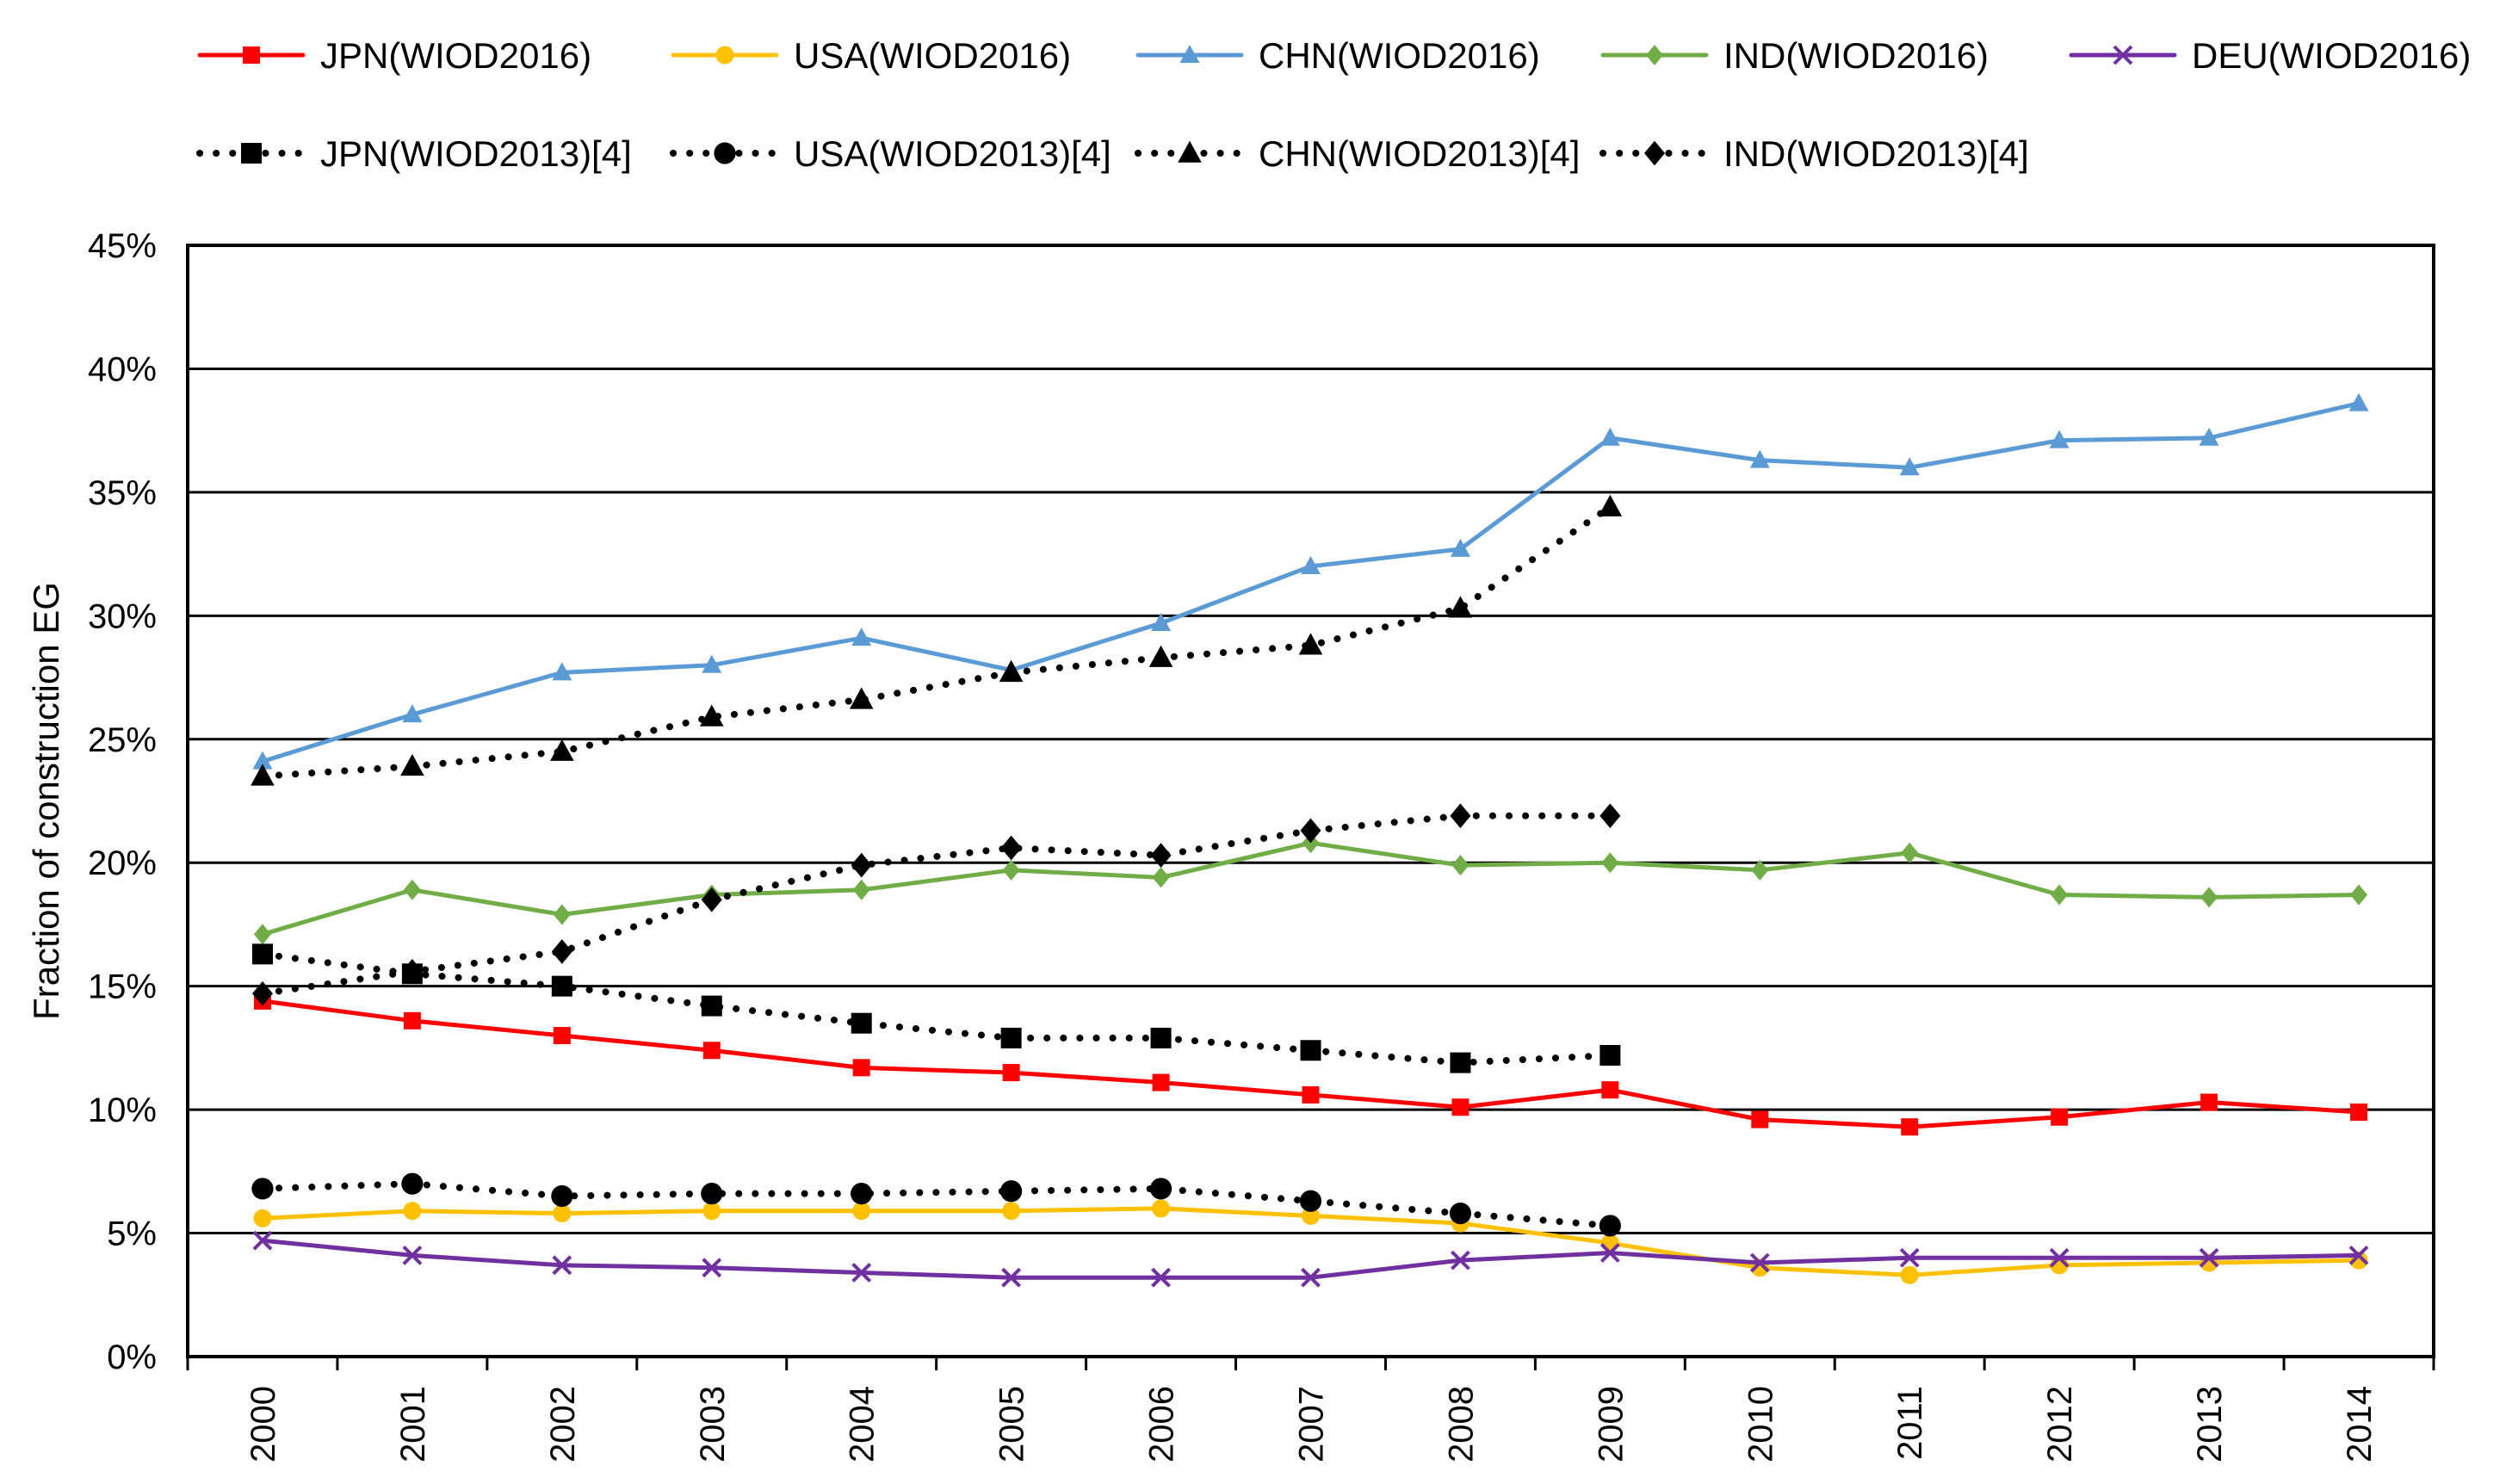  I want to click on x-tick-label: 2001, so click(413, 1424).